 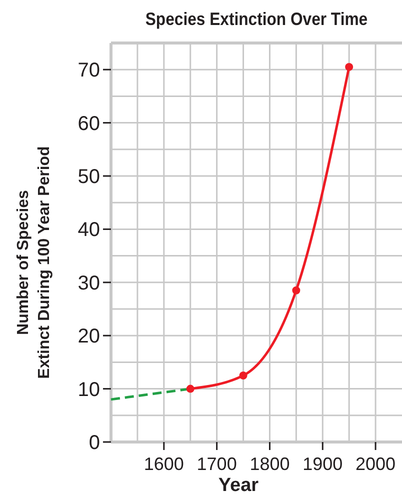 What do you see at coordinates (270, 464) in the screenshot?
I see `x-tick-label: 1800` at bounding box center [270, 464].